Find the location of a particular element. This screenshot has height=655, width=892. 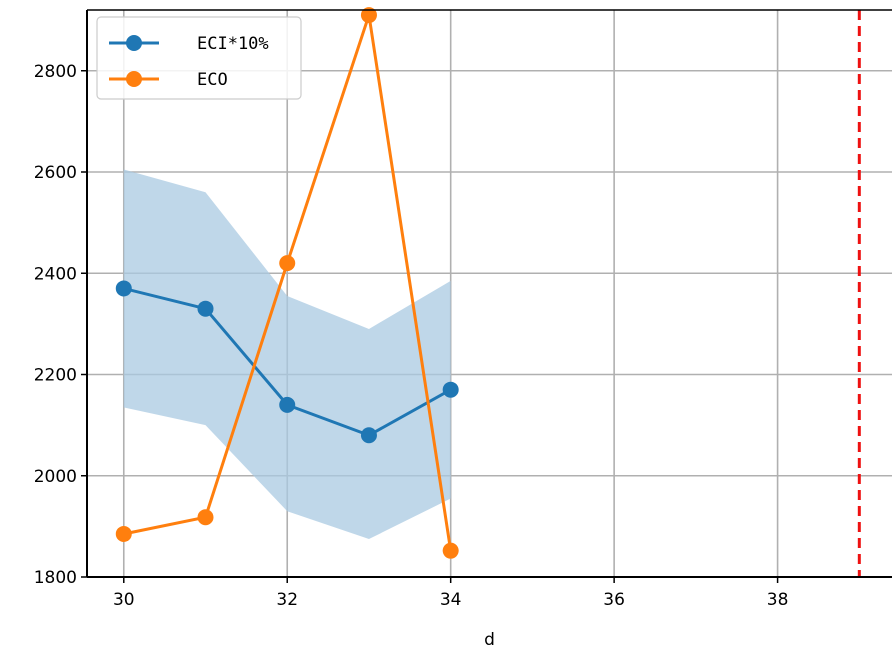

legend-label: ECI*10% is located at coordinates (233, 44).